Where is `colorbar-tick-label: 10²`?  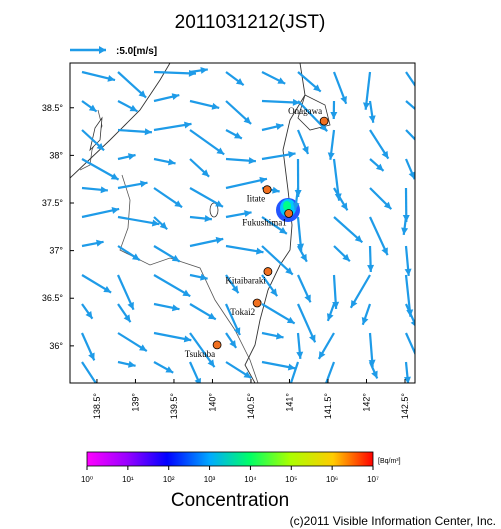
colorbar-tick-label: 10² is located at coordinates (169, 479).